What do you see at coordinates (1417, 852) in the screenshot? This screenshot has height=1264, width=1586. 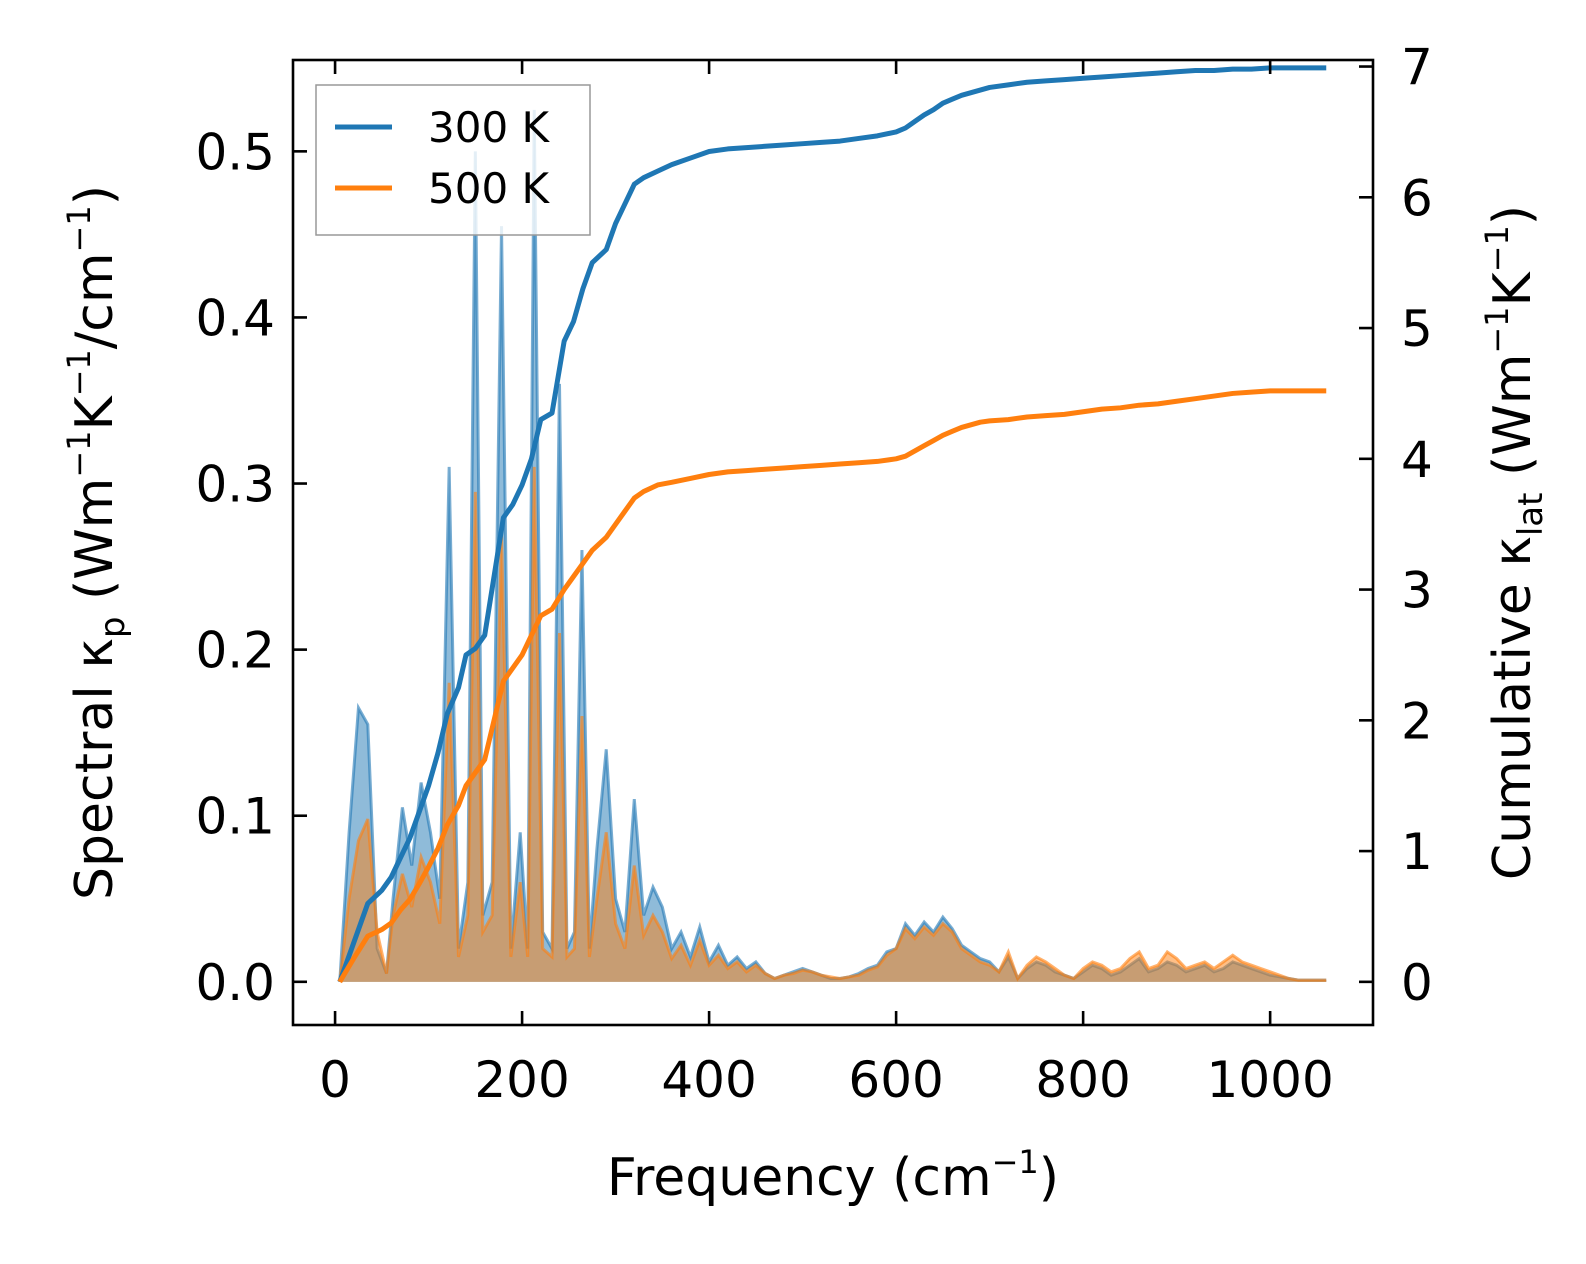 I see `y-right-tick-label: 1` at bounding box center [1417, 852].